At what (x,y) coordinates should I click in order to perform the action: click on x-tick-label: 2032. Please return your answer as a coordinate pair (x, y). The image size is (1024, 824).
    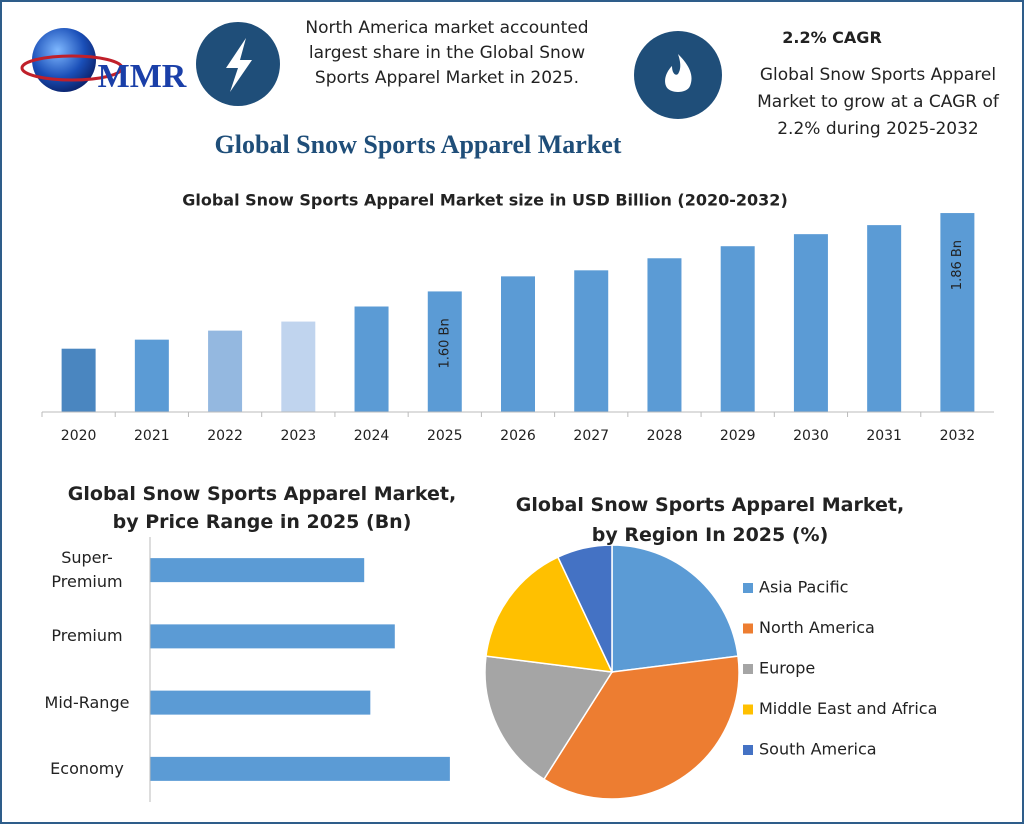
    Looking at the image, I should click on (958, 436).